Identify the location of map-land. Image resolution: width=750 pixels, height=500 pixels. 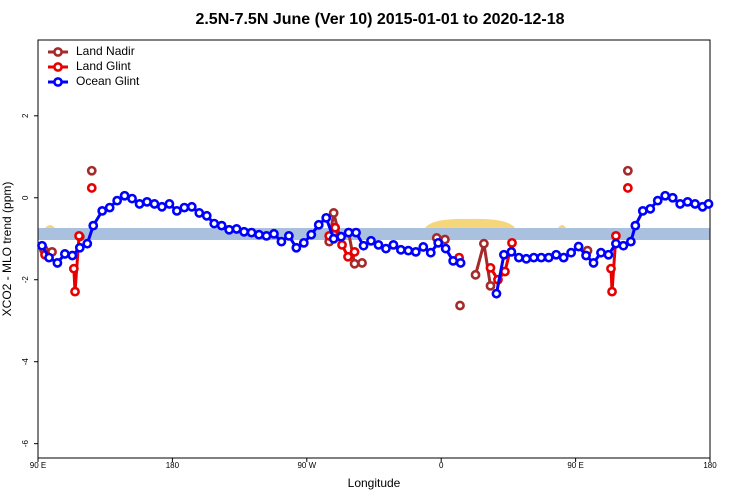
(470, 223).